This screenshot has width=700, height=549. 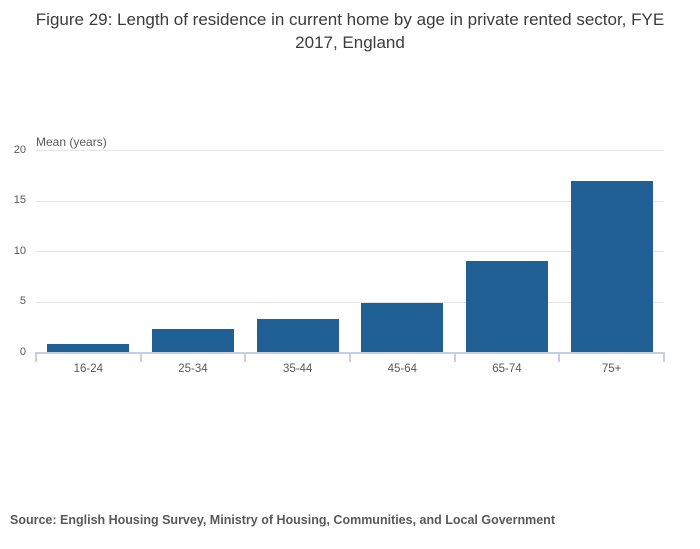 What do you see at coordinates (19, 250) in the screenshot?
I see `y-tick-label: 10` at bounding box center [19, 250].